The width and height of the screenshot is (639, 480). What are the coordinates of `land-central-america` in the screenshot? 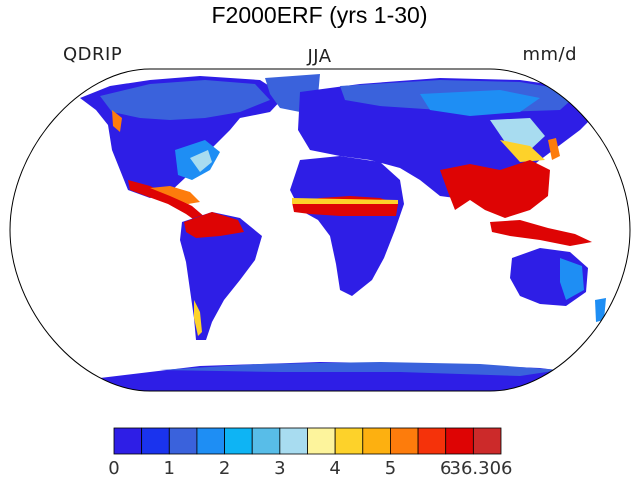 It's located at (167, 202).